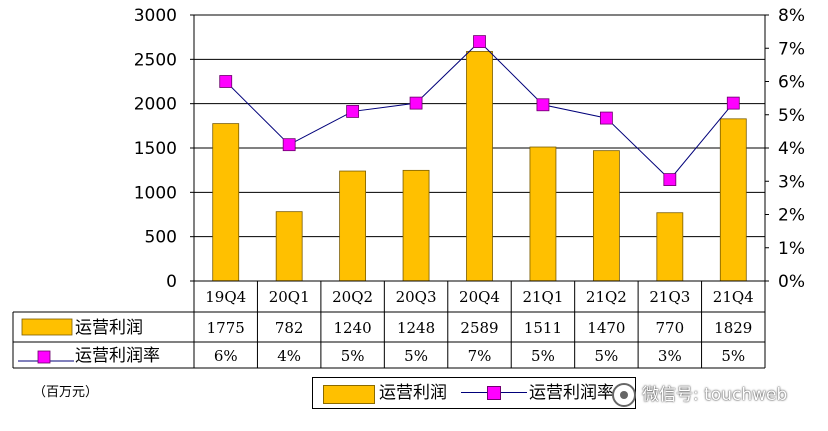 The width and height of the screenshot is (828, 431). I want to click on left-tick-label: 2500, so click(155, 60).